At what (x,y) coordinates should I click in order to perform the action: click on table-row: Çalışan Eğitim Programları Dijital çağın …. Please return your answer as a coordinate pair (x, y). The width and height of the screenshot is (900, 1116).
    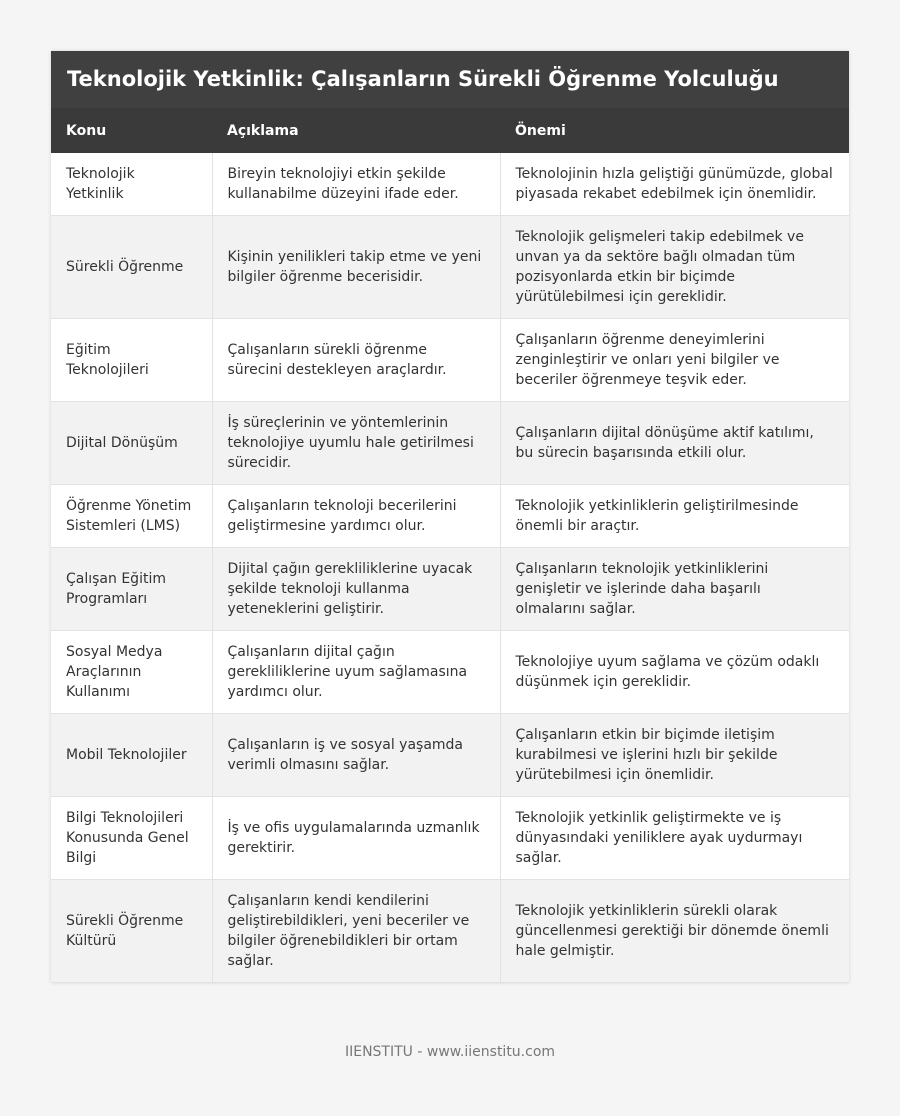
    Looking at the image, I should click on (450, 589).